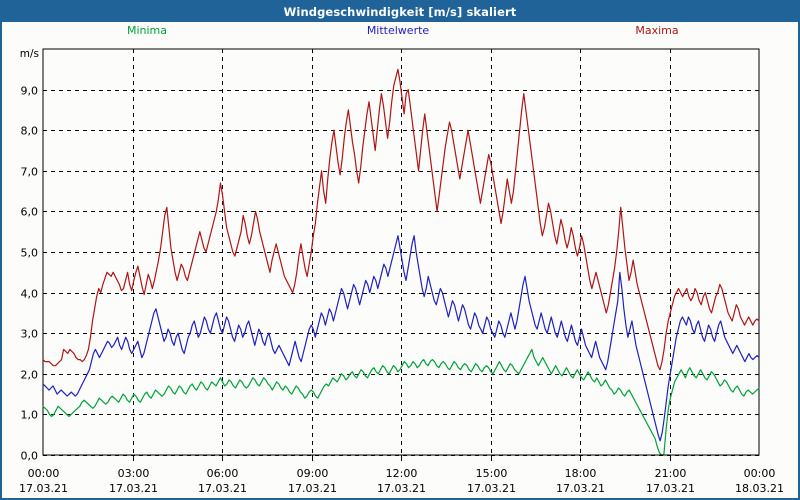 The width and height of the screenshot is (800, 500). What do you see at coordinates (30, 172) in the screenshot?
I see `y-axis-tick-label: 7,0` at bounding box center [30, 172].